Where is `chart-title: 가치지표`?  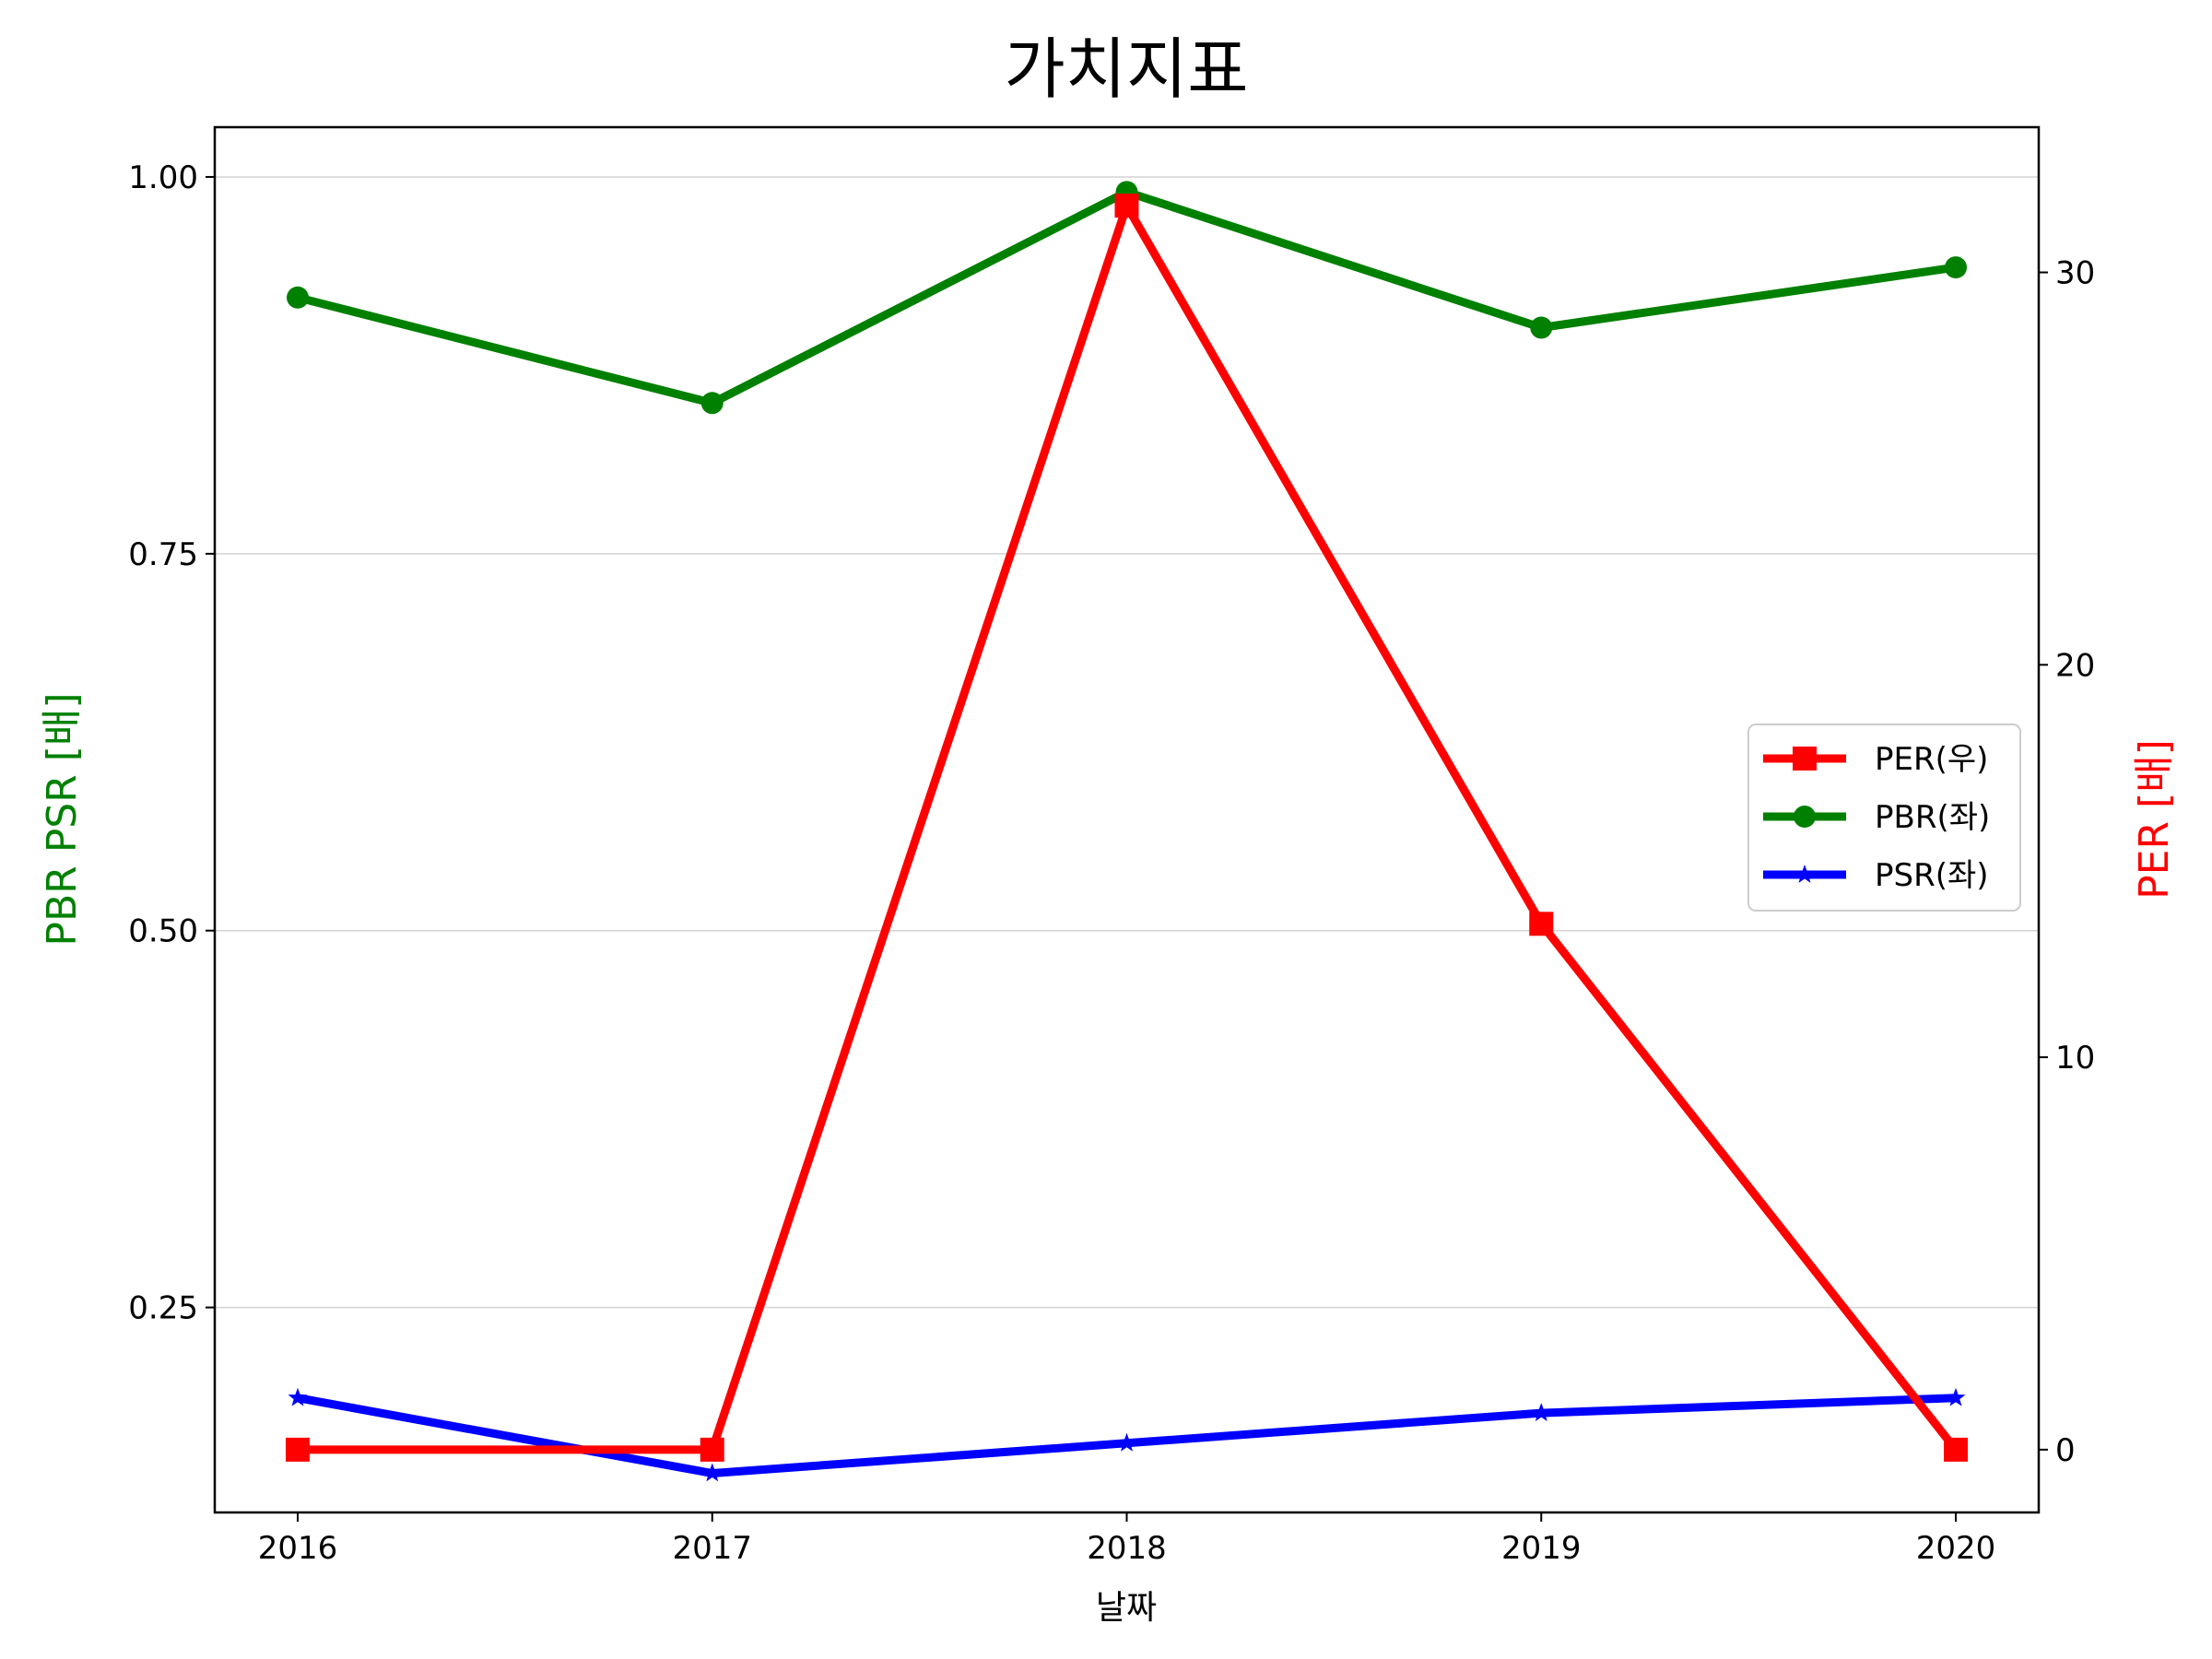 chart-title: 가치지표 is located at coordinates (1127, 69).